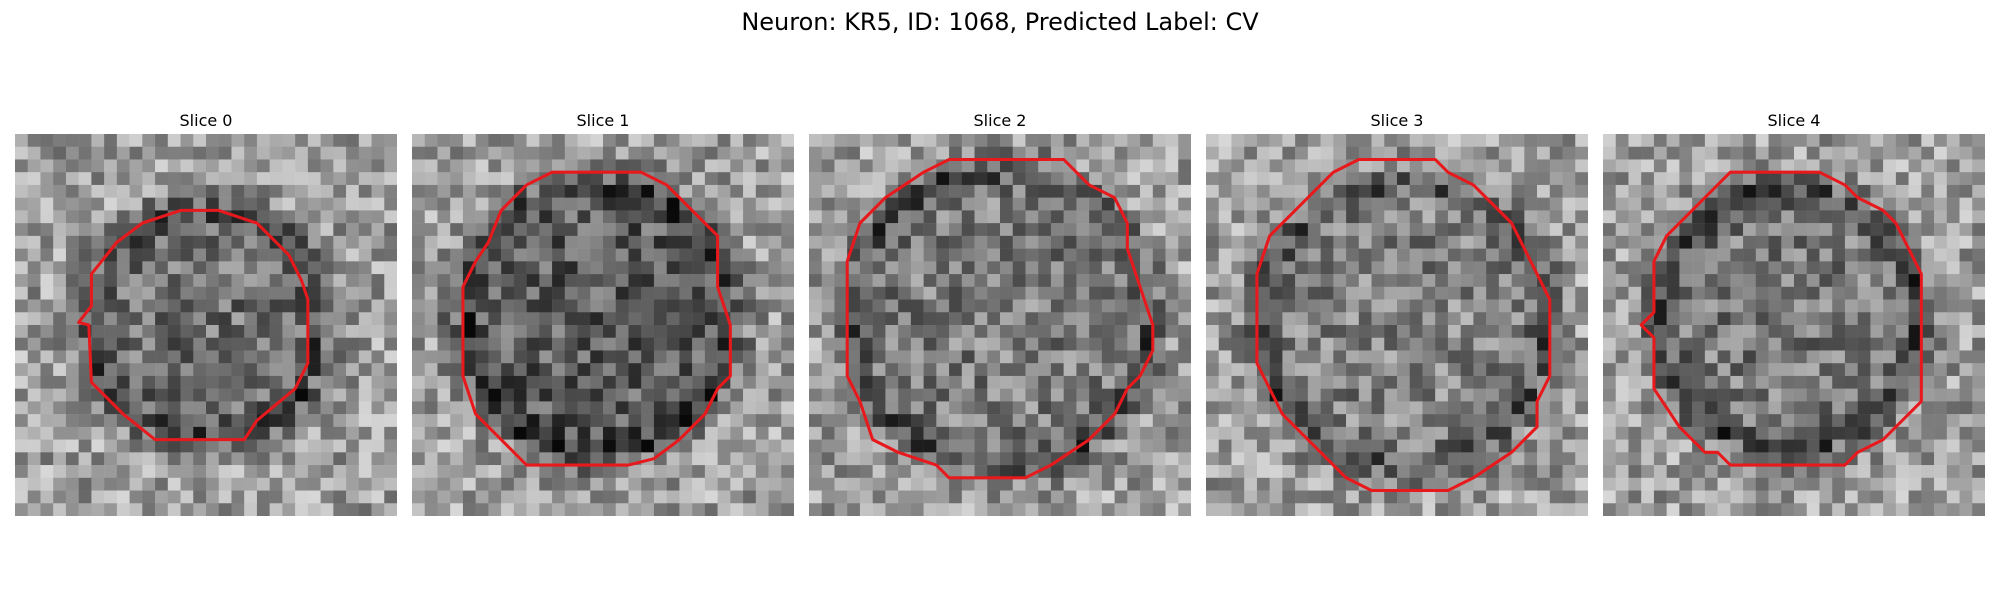  What do you see at coordinates (1397, 120) in the screenshot?
I see `slice-title-3: Slice 3` at bounding box center [1397, 120].